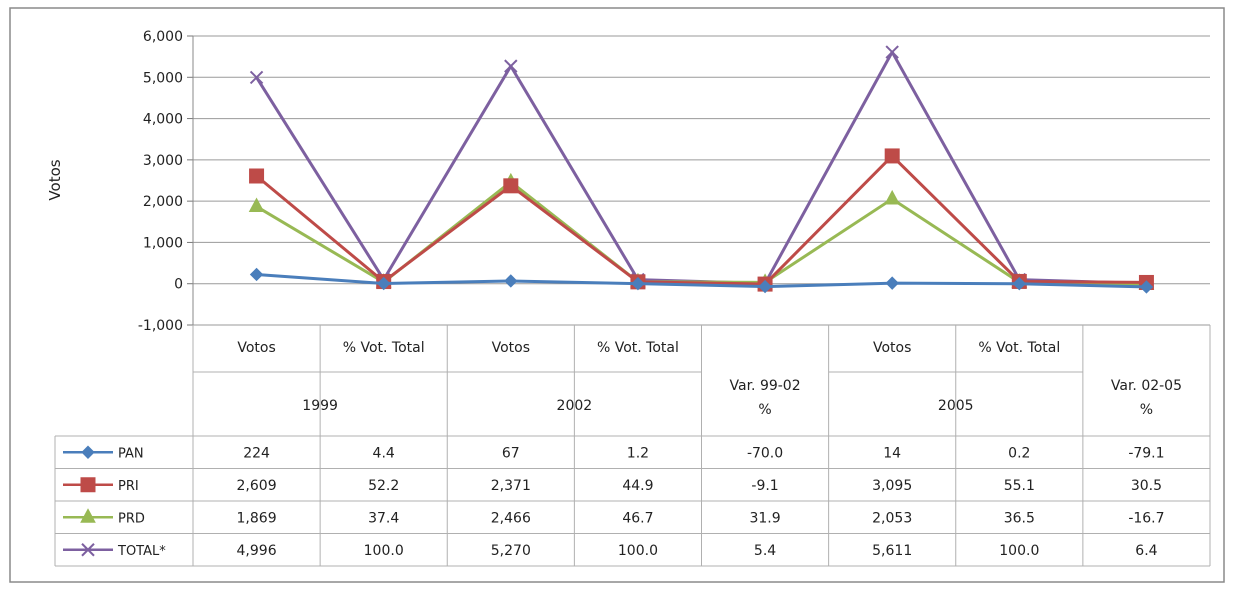 The image size is (1236, 594). Describe the element at coordinates (128, 486) in the screenshot. I see `legend-label: PRI` at that location.